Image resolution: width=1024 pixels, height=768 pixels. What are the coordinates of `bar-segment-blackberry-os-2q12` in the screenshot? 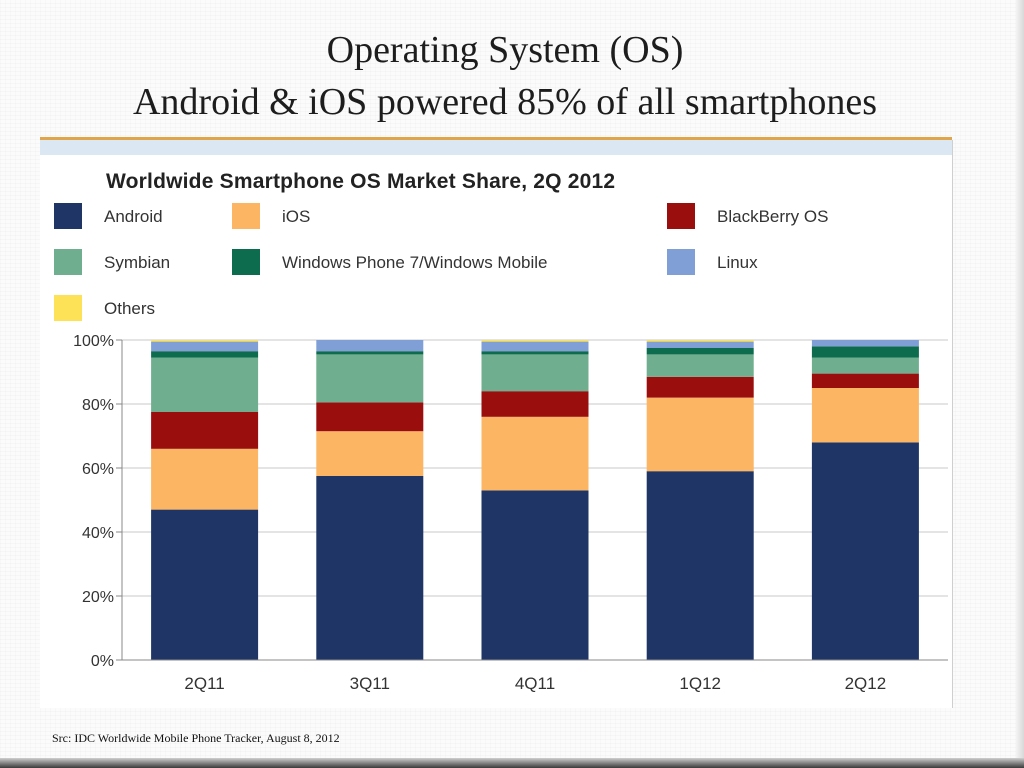 It's located at (865, 380).